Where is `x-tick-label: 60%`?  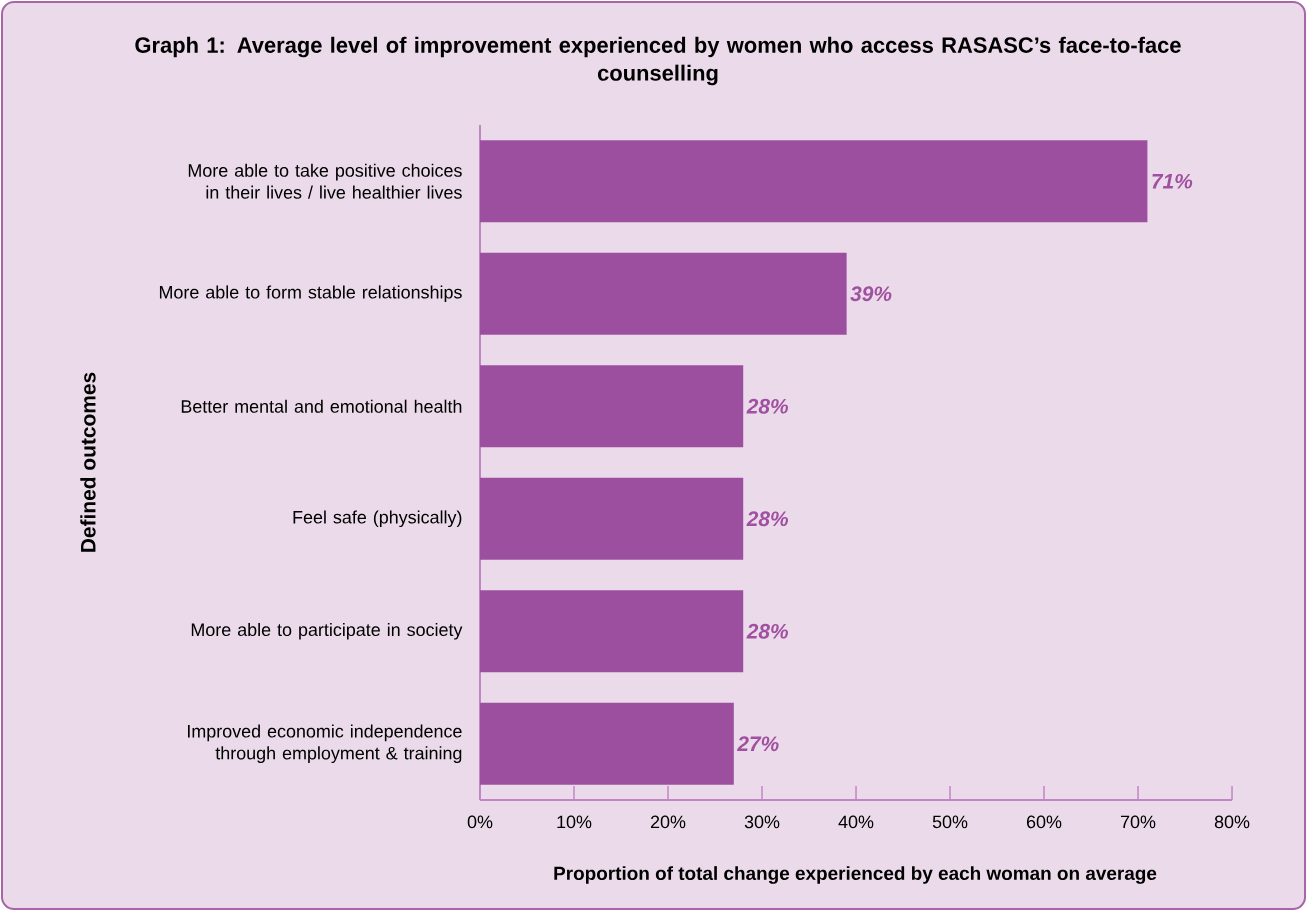
x-tick-label: 60% is located at coordinates (1044, 822).